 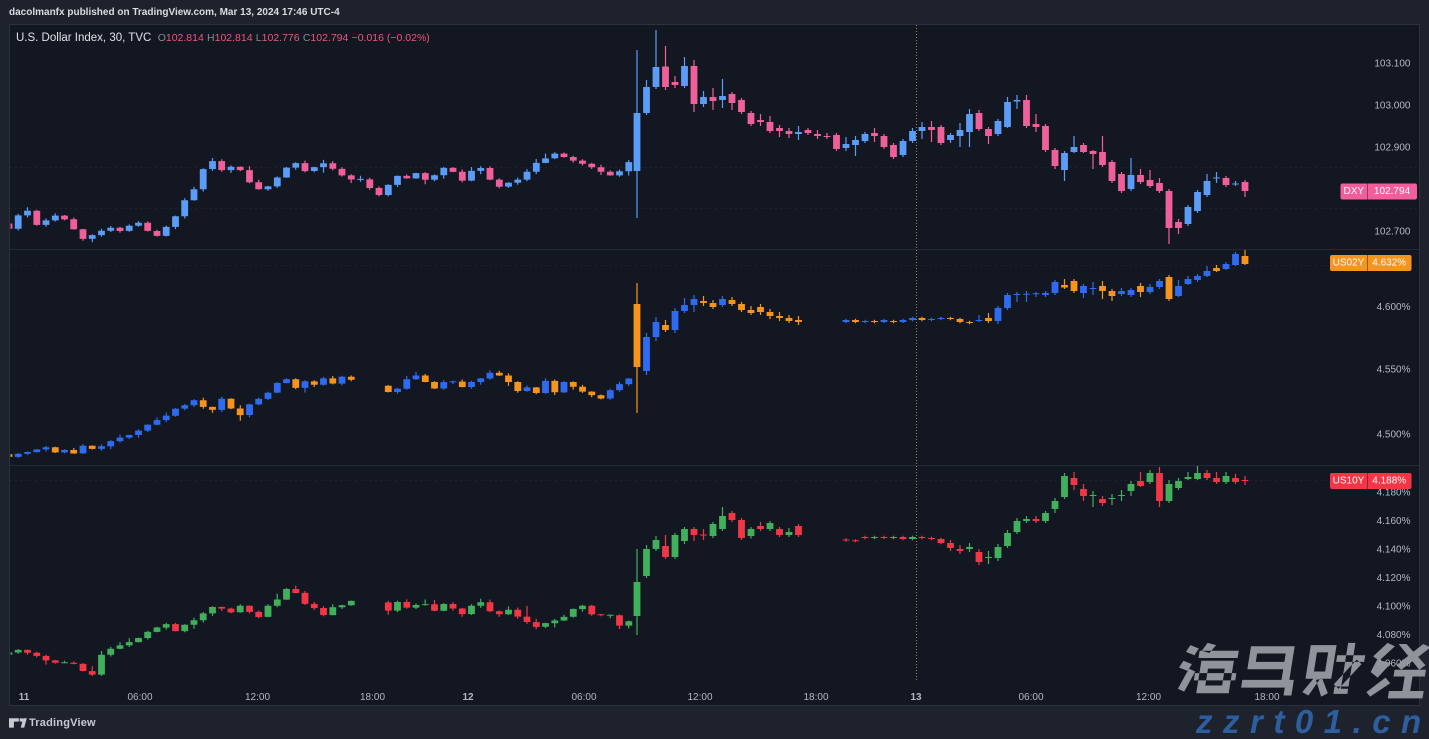 I want to click on svg-text: 4.100%, so click(x=1394, y=607).